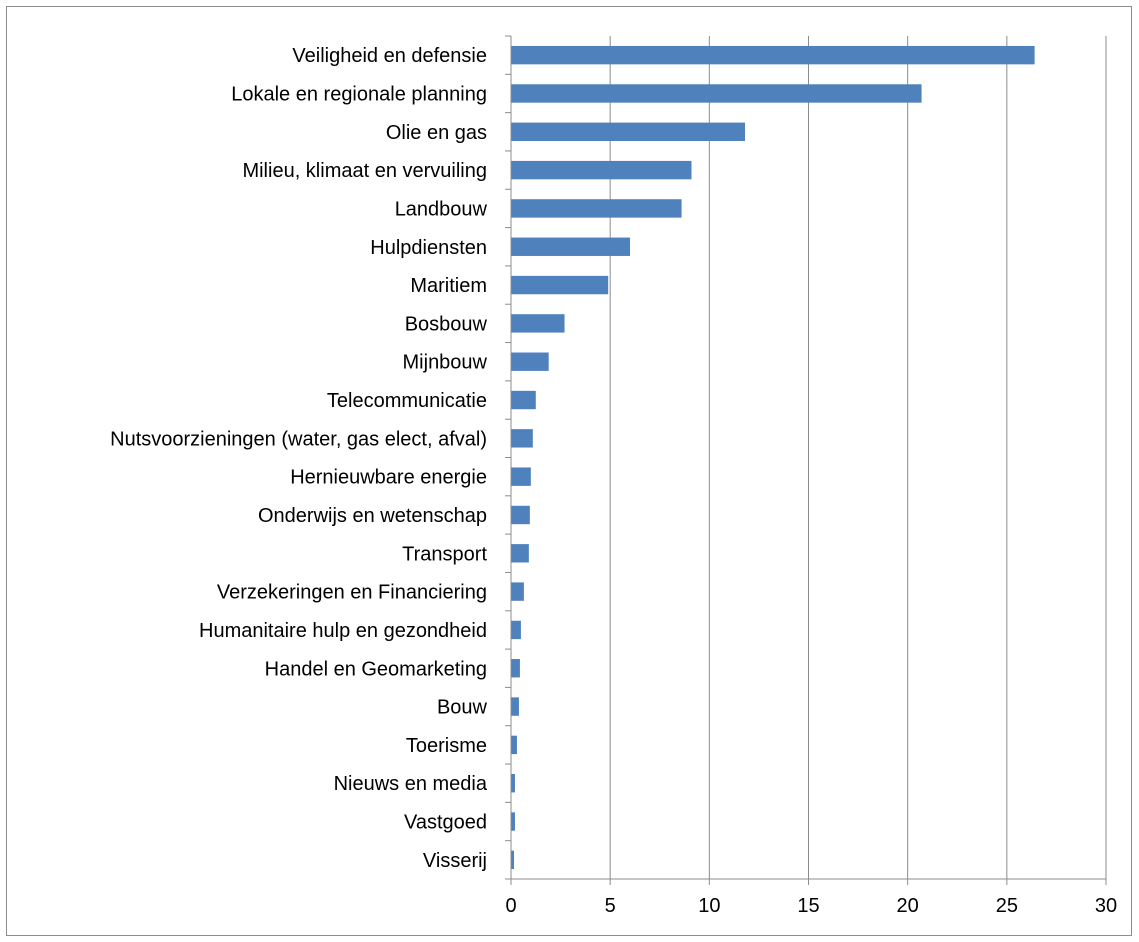  What do you see at coordinates (411, 784) in the screenshot?
I see `category-label-19: Nieuws en media` at bounding box center [411, 784].